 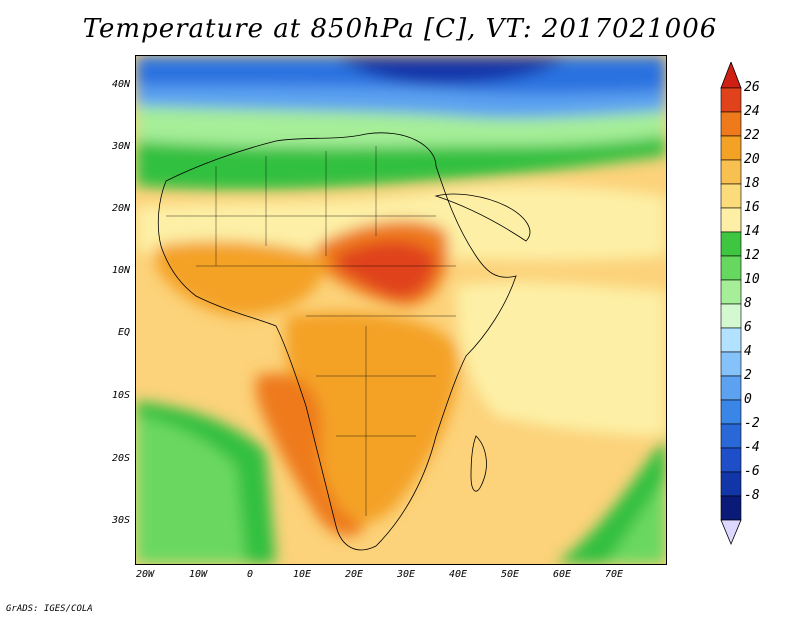 I want to click on colorbar-label: 10, so click(x=752, y=279).